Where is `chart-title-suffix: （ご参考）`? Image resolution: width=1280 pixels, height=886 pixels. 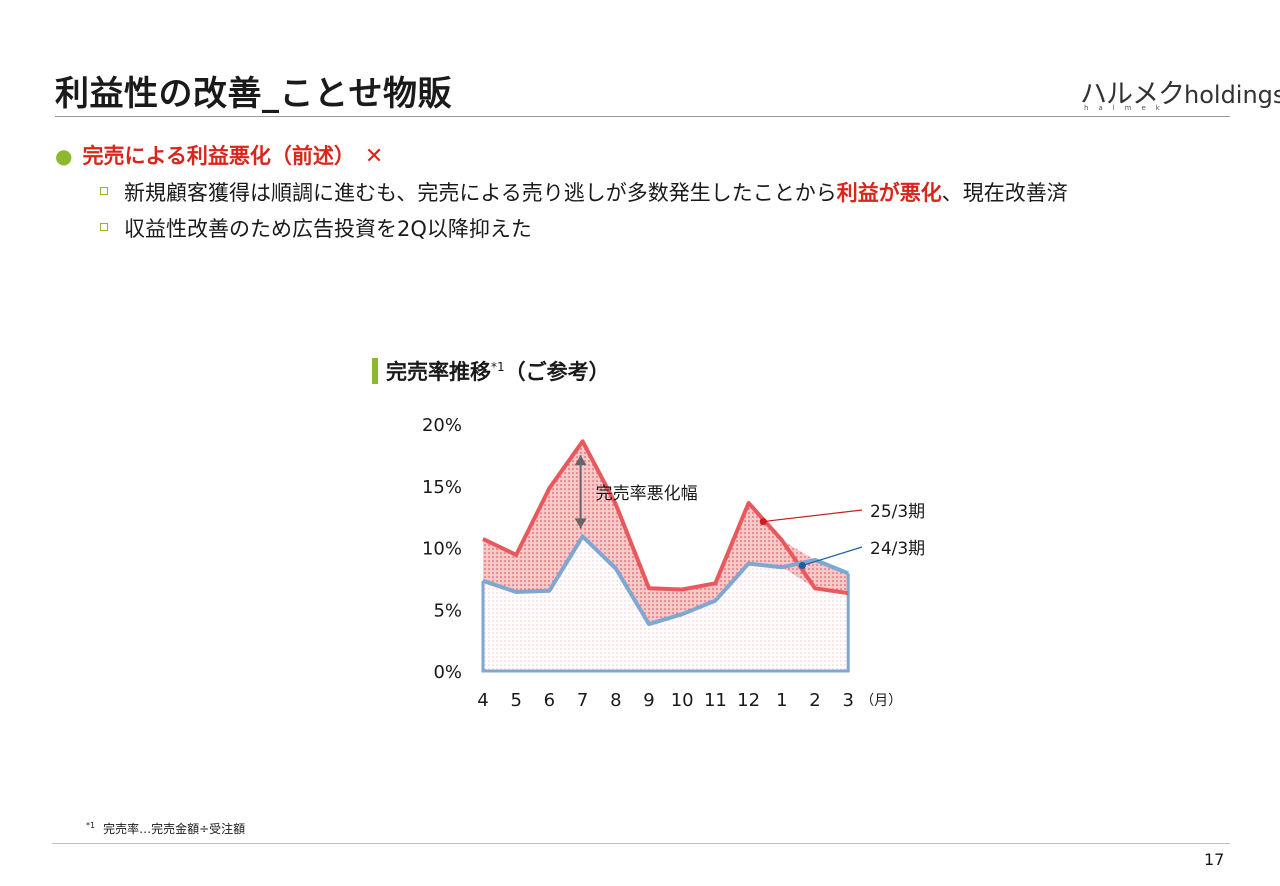 chart-title-suffix: （ご参考） is located at coordinates (557, 372).